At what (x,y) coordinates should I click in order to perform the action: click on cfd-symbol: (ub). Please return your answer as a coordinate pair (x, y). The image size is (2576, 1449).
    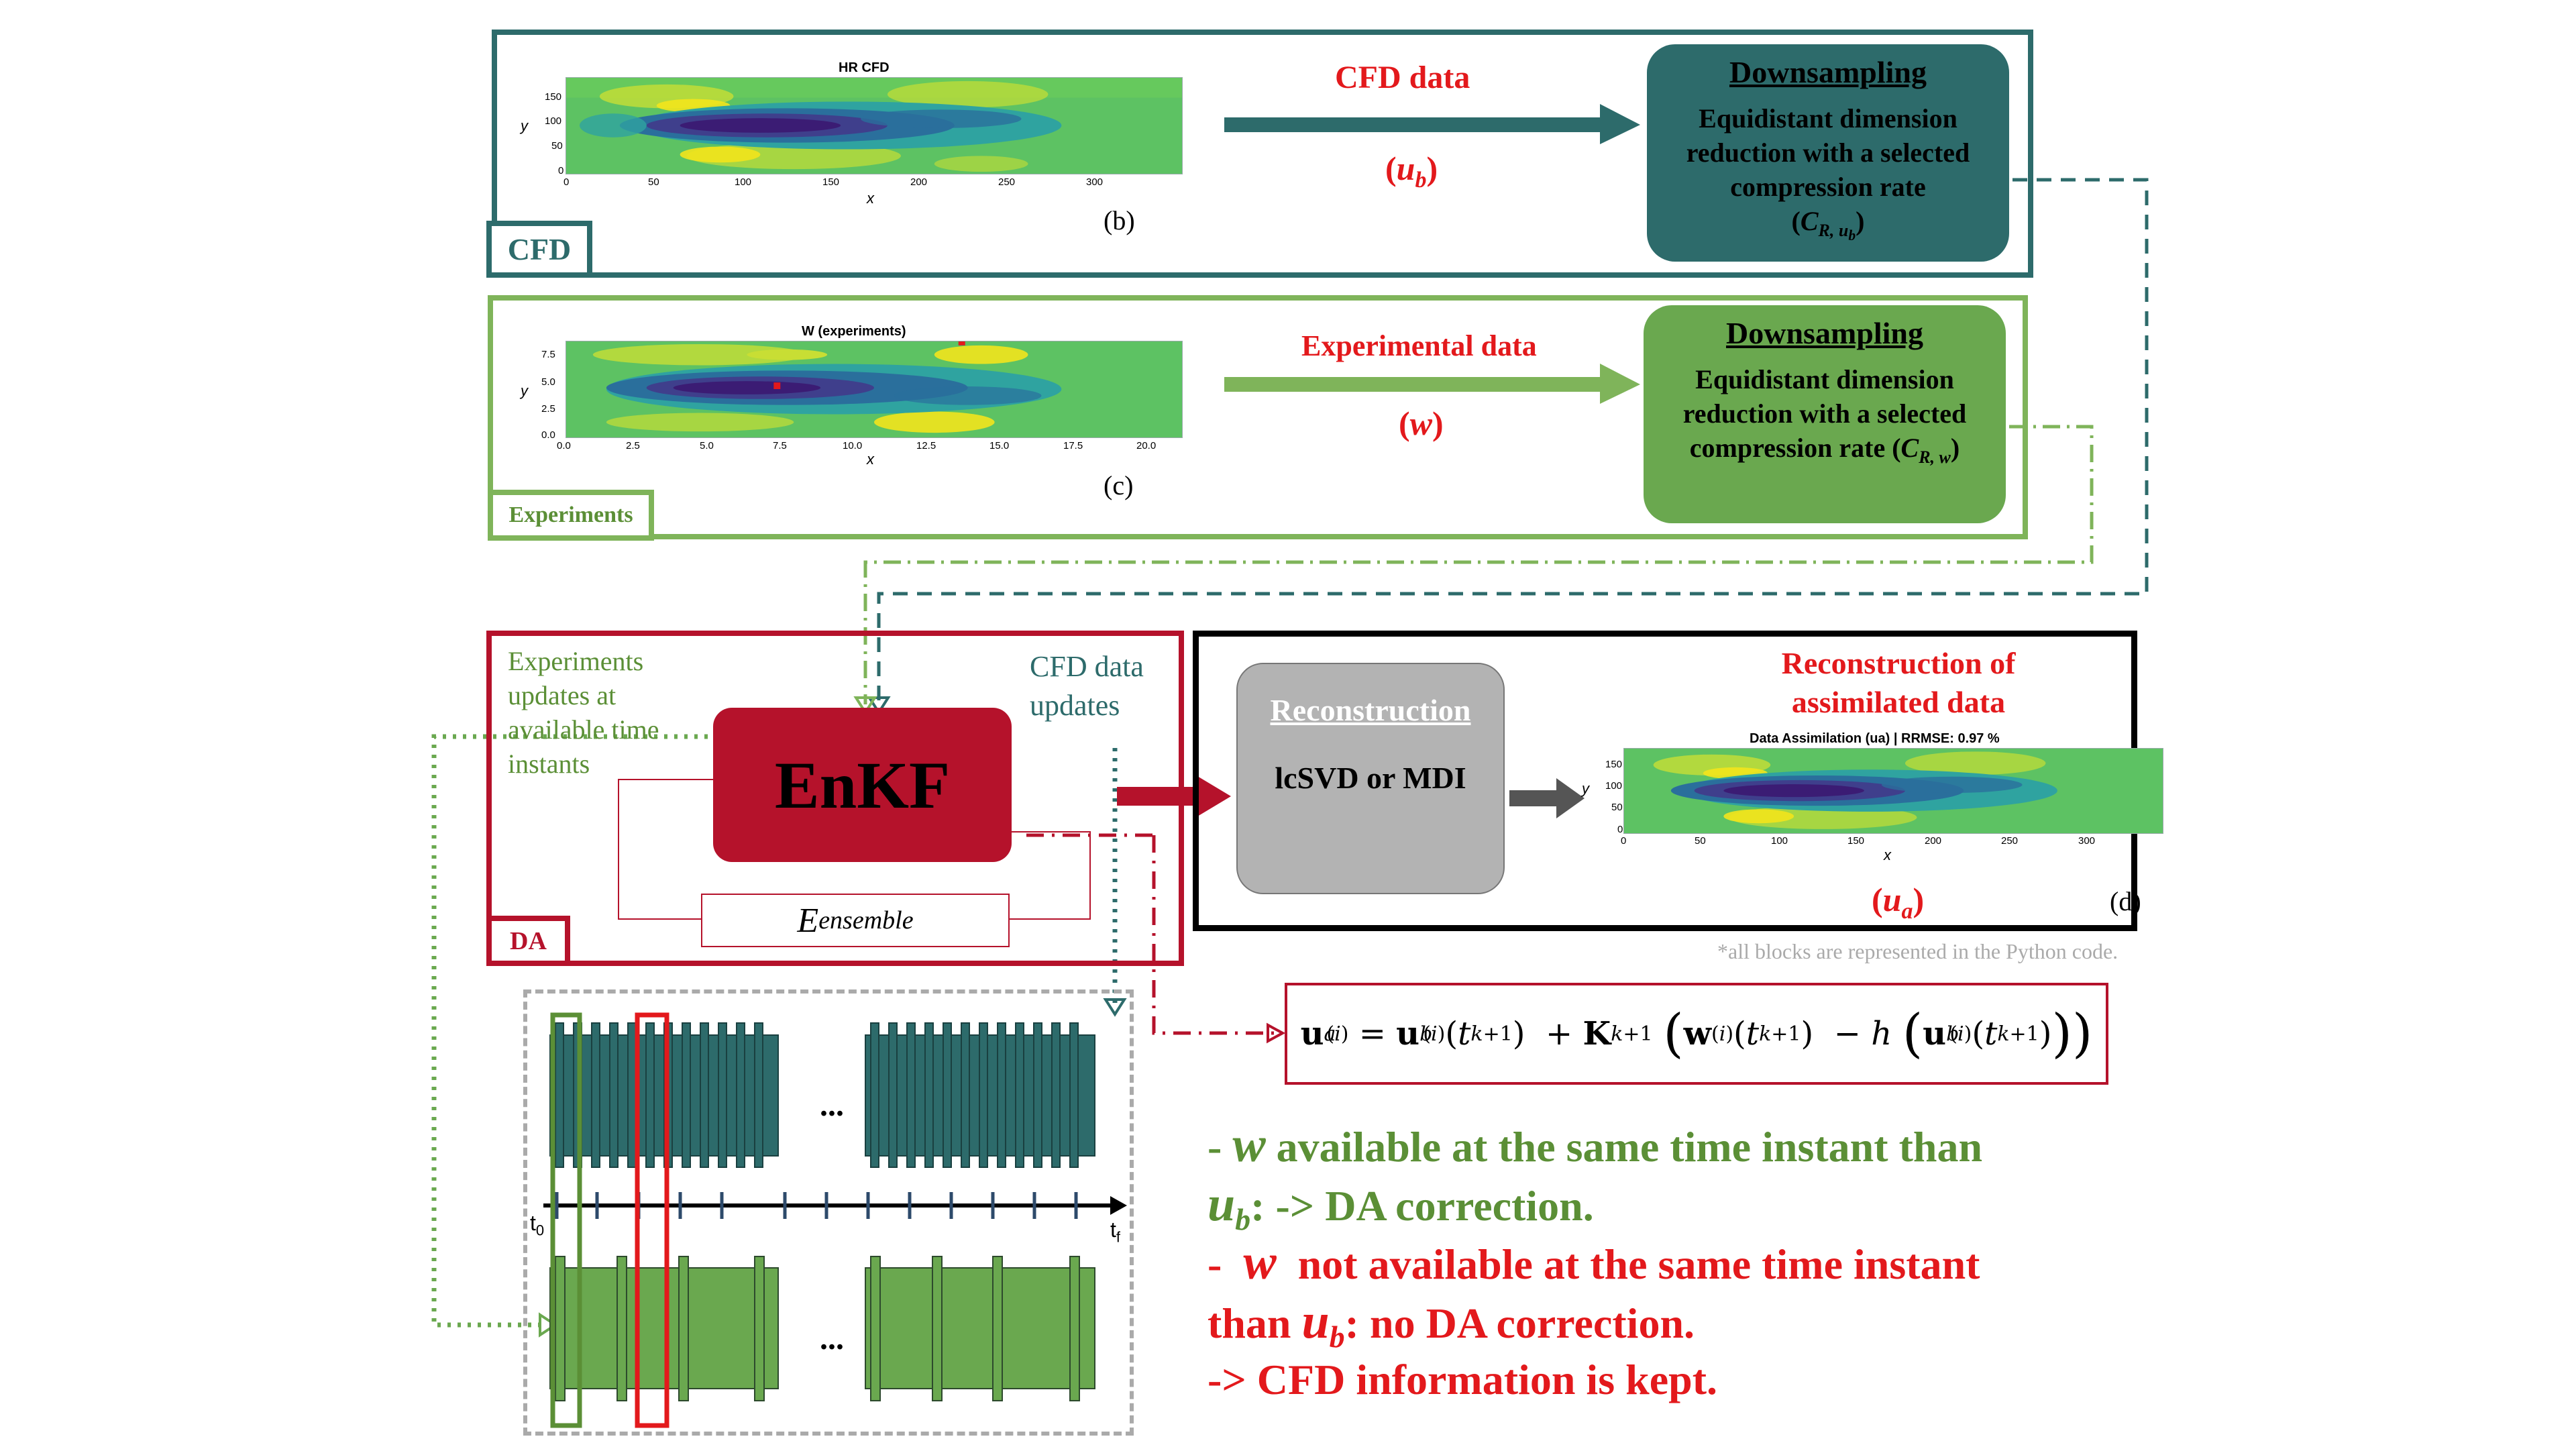
    Looking at the image, I should click on (1411, 171).